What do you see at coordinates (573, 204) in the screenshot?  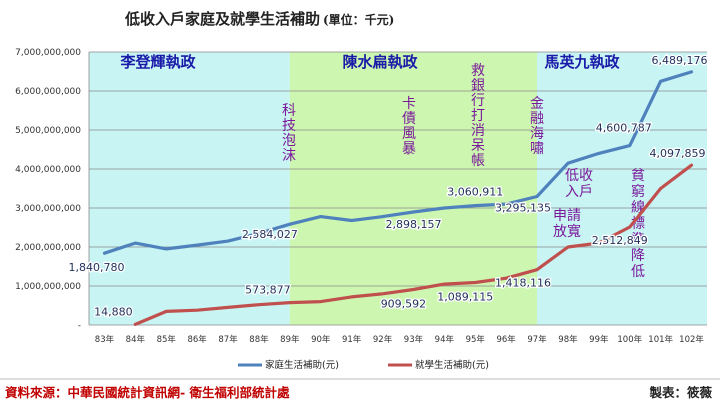 I see `annotation-5: 低收入 戶申 請放寬` at bounding box center [573, 204].